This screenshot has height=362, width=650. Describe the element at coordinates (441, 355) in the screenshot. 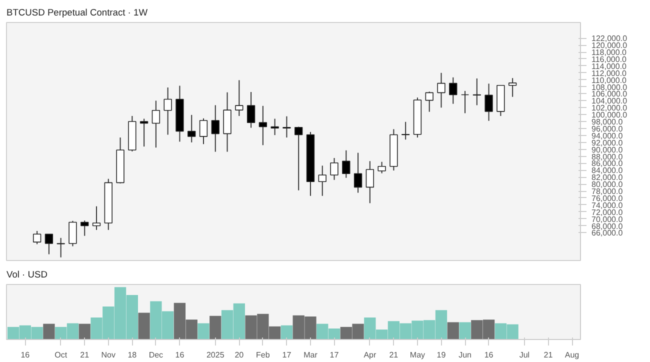

I see `x-tick-label: 19` at that location.